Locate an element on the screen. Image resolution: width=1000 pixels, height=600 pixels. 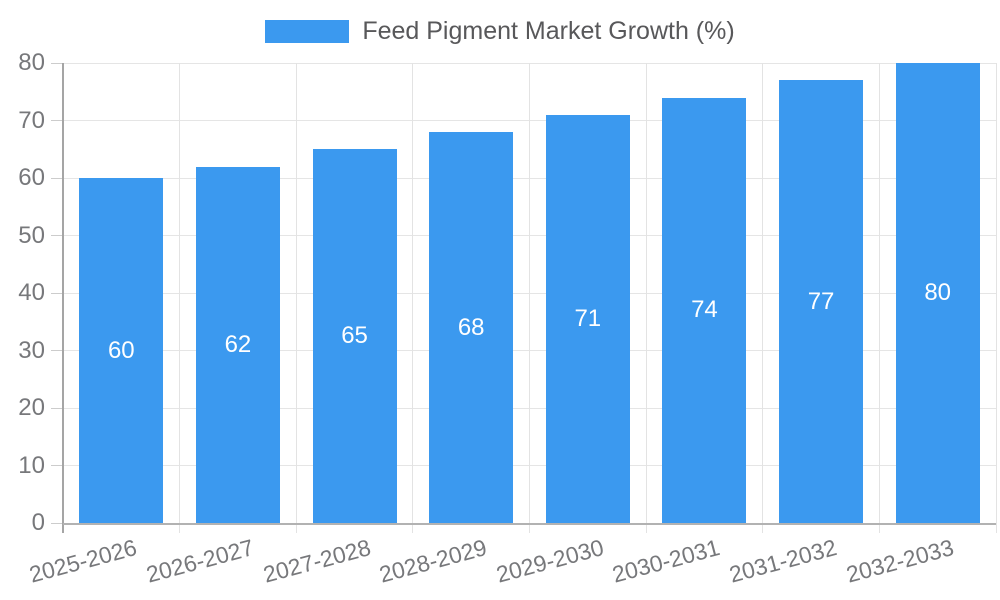
x-axis-line is located at coordinates (529, 524).